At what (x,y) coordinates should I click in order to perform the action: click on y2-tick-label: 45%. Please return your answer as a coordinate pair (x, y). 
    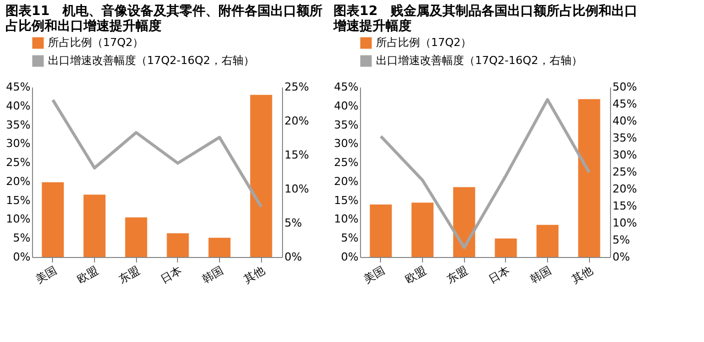
    Looking at the image, I should click on (624, 104).